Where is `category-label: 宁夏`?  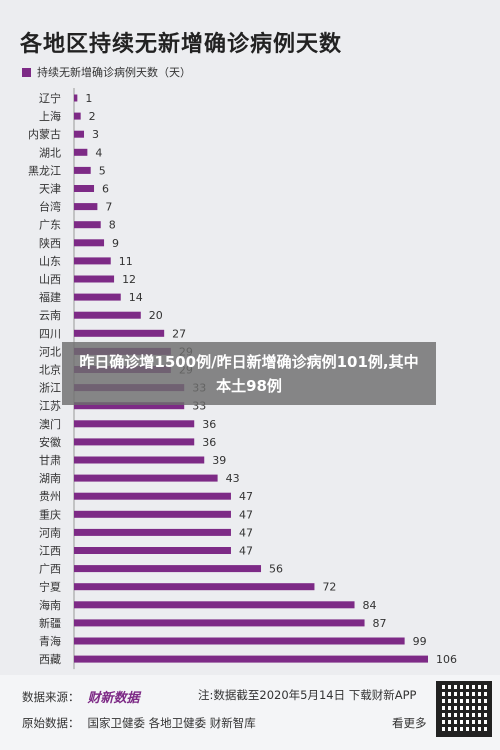 category-label: 宁夏 is located at coordinates (50, 587).